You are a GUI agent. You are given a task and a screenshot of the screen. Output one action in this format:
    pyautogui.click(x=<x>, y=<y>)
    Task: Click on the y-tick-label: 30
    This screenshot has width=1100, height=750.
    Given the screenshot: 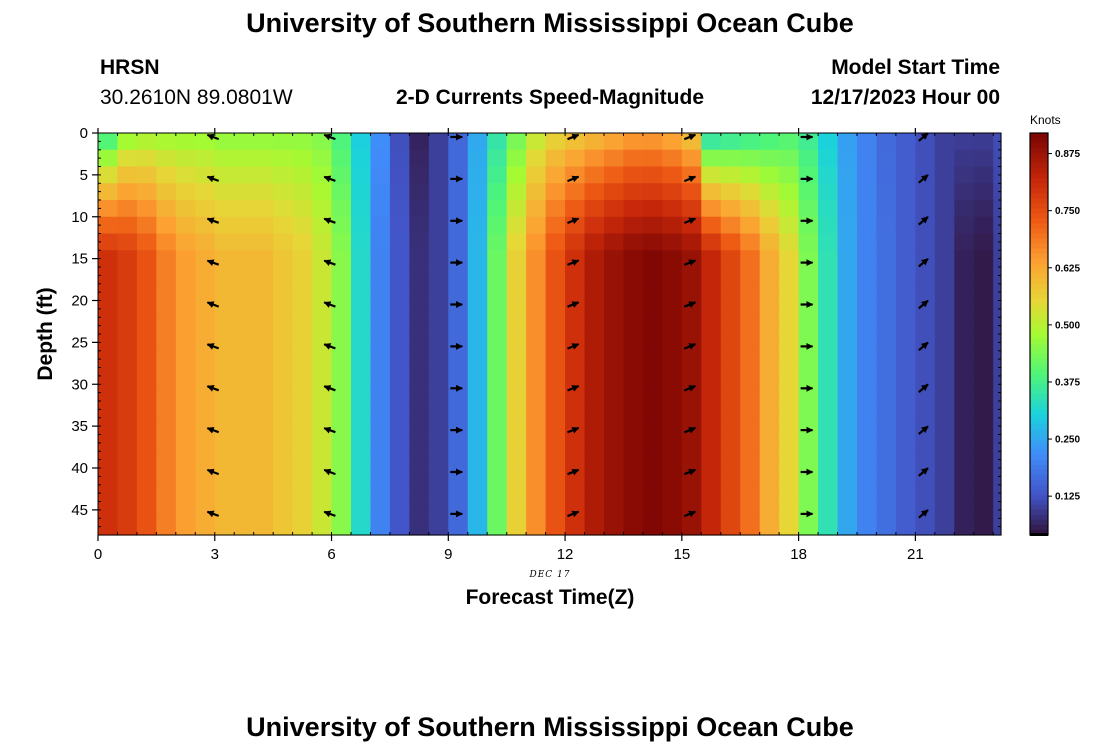 What is the action you would take?
    pyautogui.click(x=79, y=384)
    